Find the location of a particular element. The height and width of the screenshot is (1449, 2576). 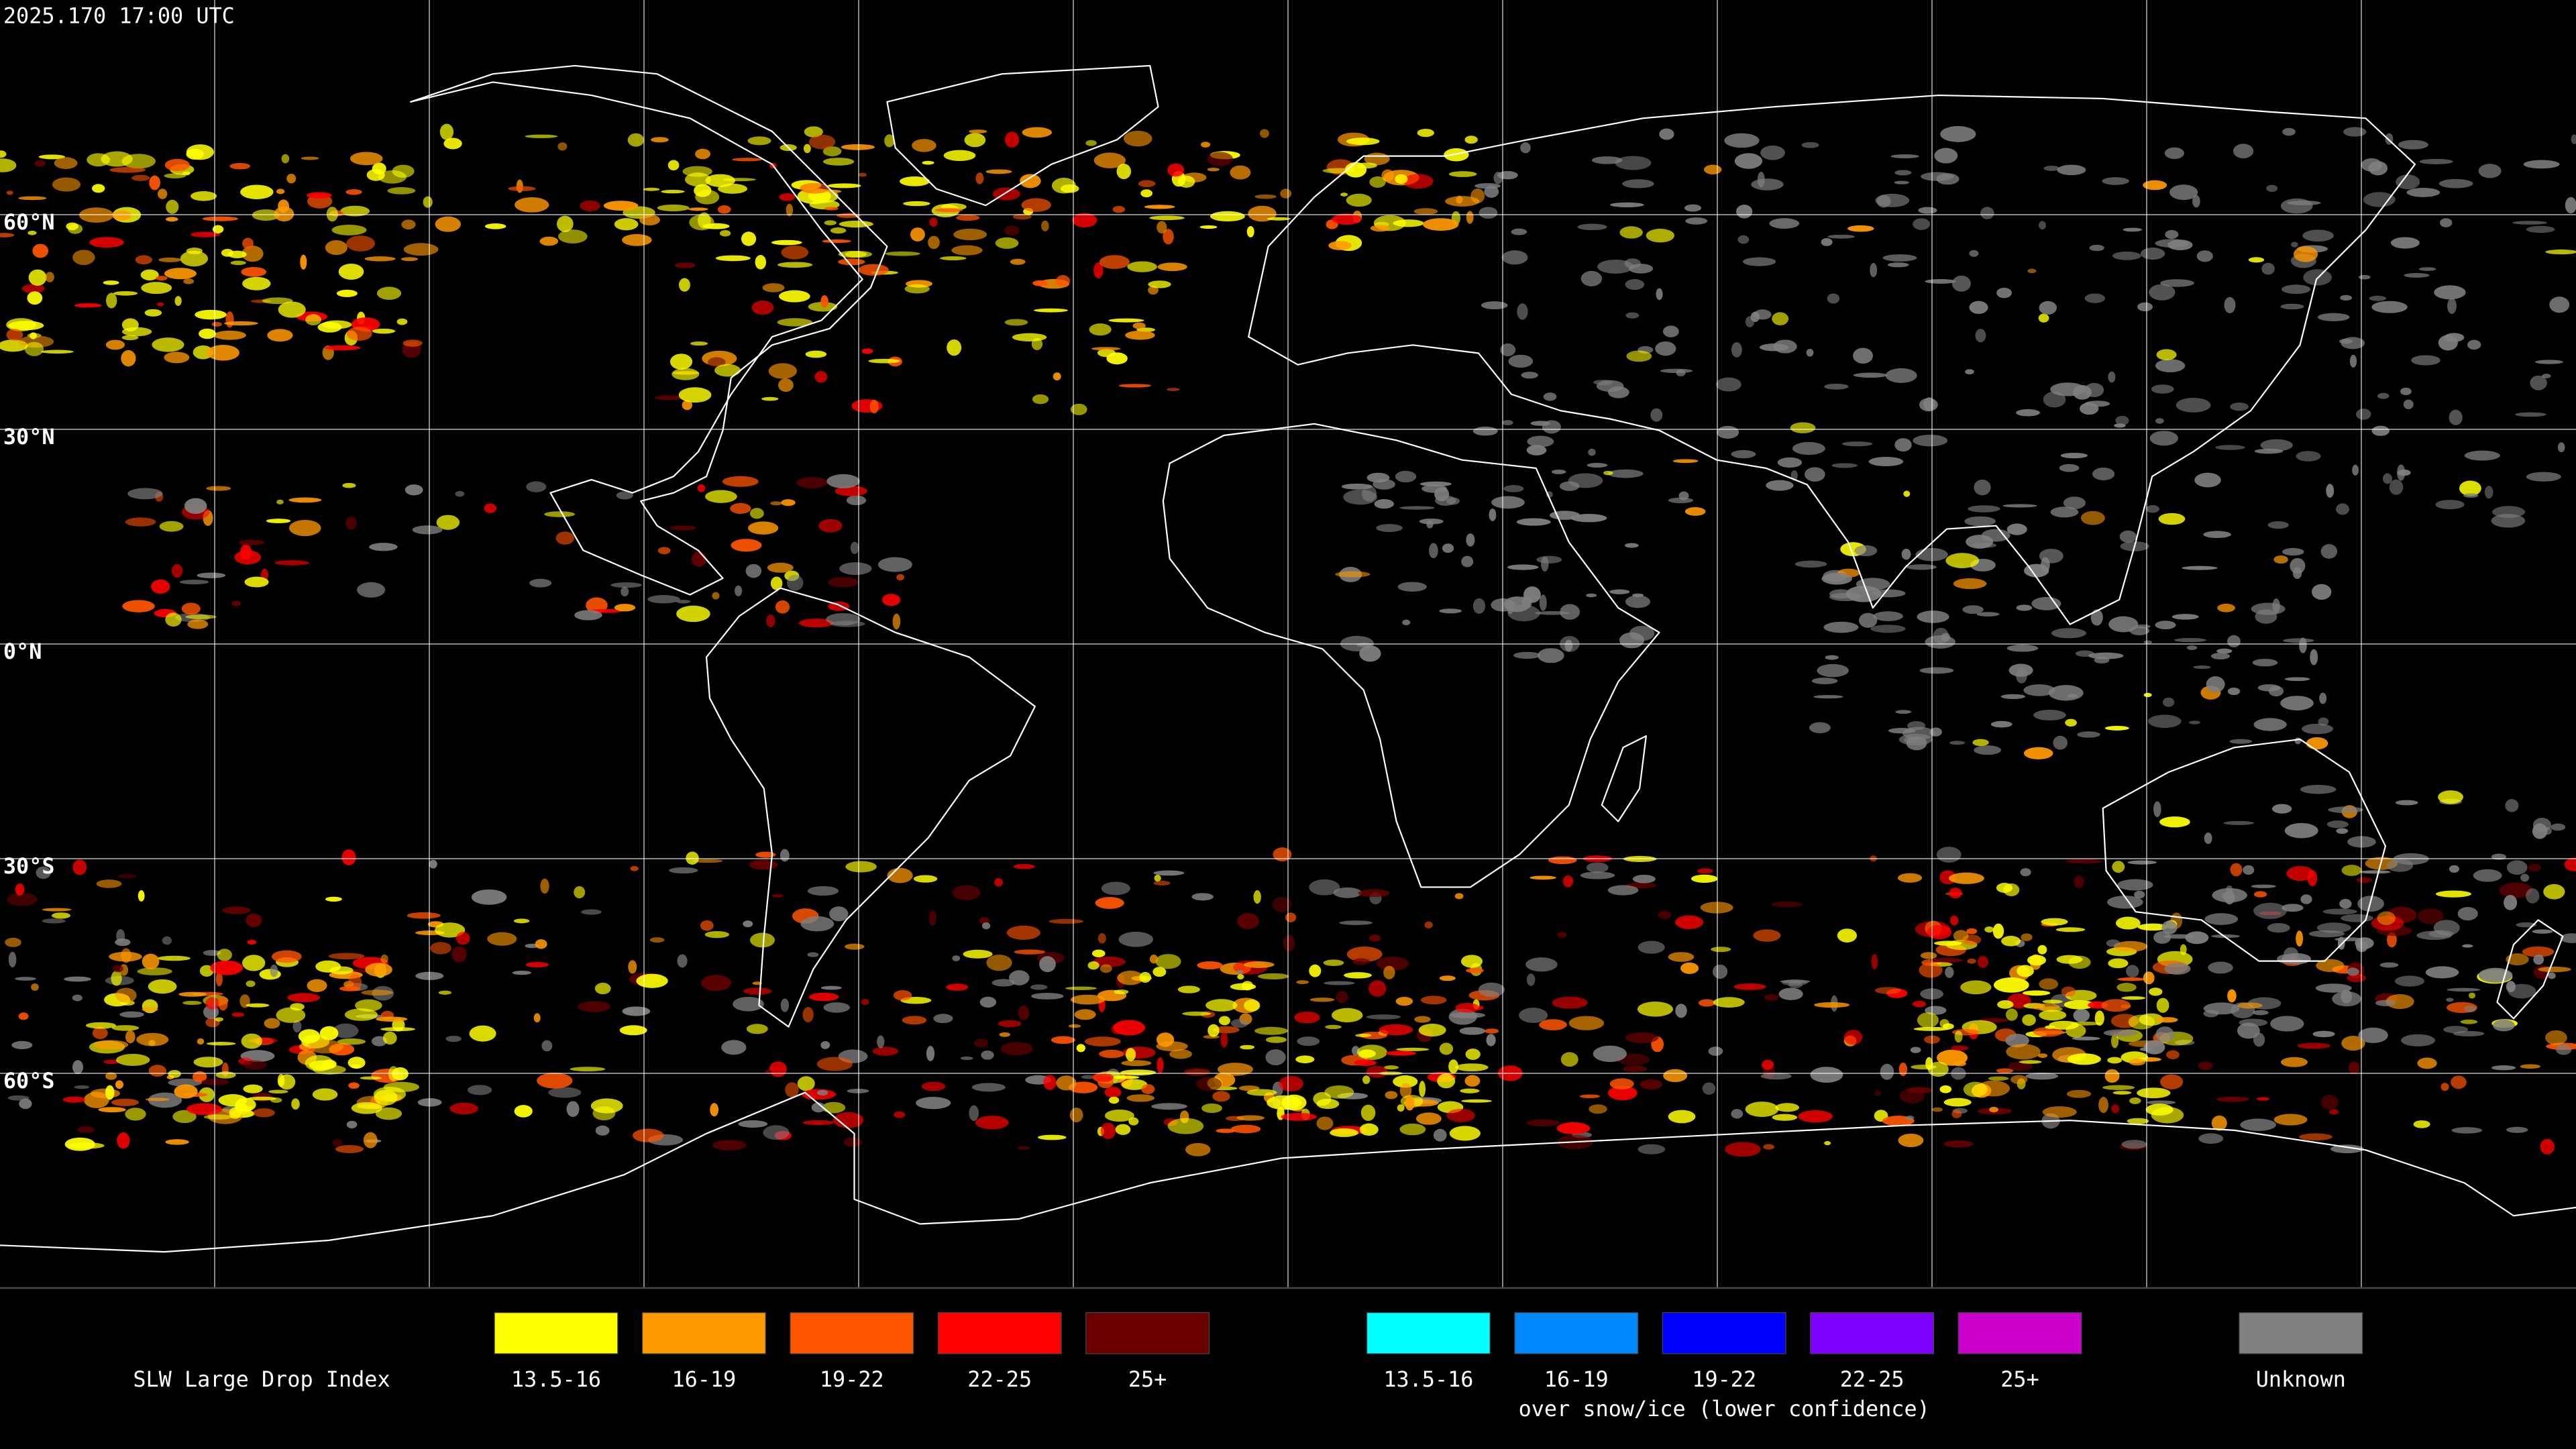

legend-swatch is located at coordinates (1576, 1333).